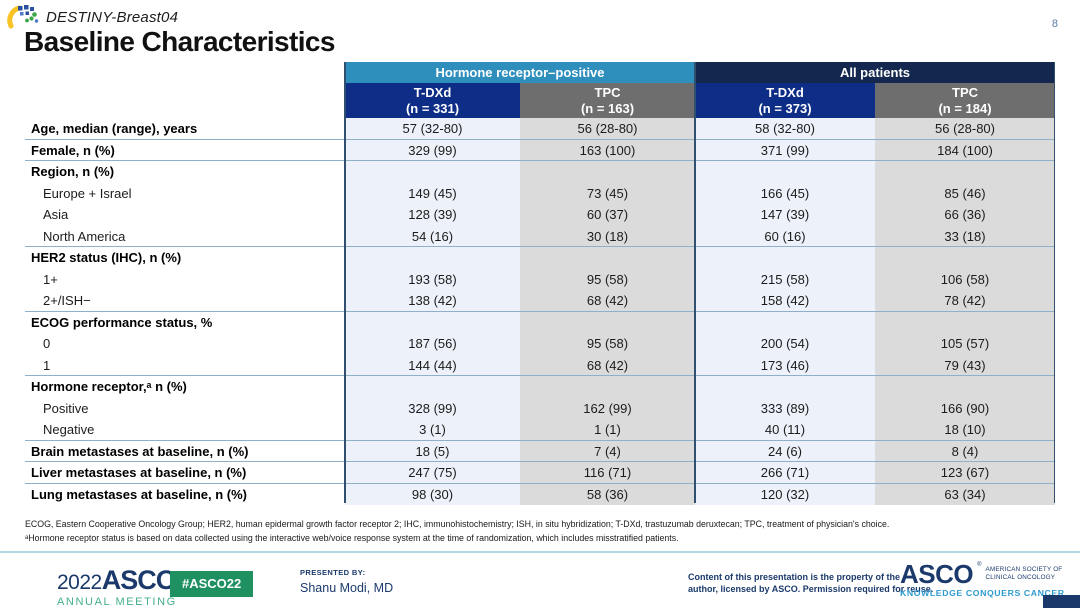  I want to click on row-value: 3 (1), so click(432, 429).